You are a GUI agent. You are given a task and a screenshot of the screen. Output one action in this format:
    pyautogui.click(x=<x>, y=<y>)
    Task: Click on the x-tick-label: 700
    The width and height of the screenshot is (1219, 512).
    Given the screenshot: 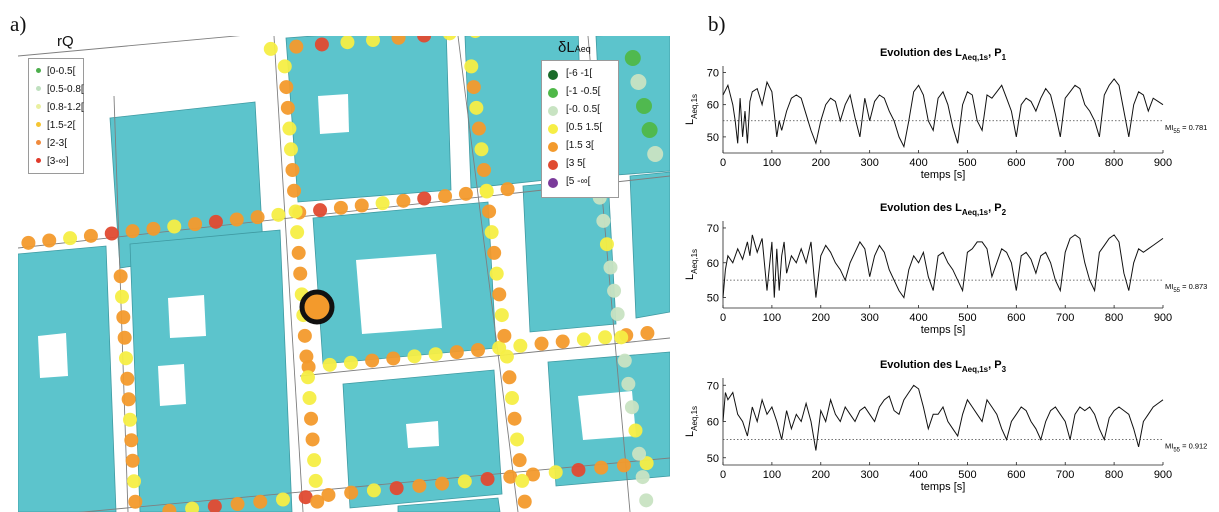 What is the action you would take?
    pyautogui.click(x=1065, y=318)
    